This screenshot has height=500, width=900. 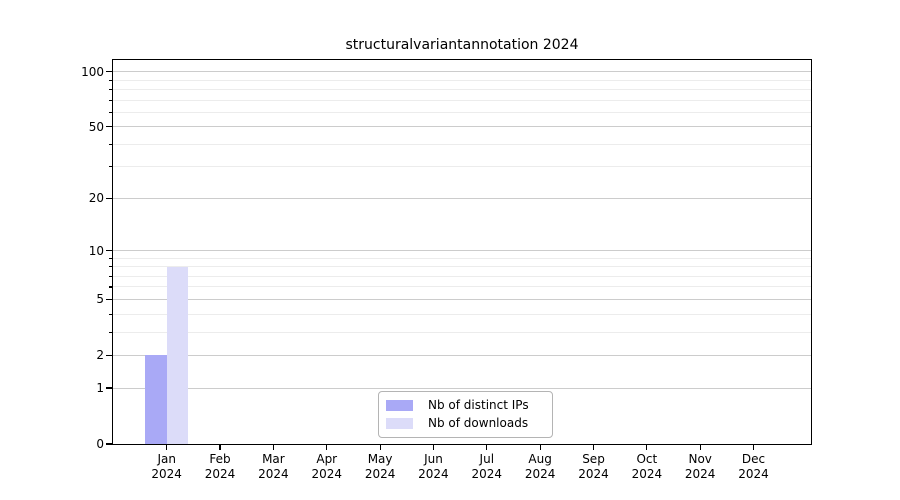 I want to click on y-tick-label: 5, so click(x=100, y=299).